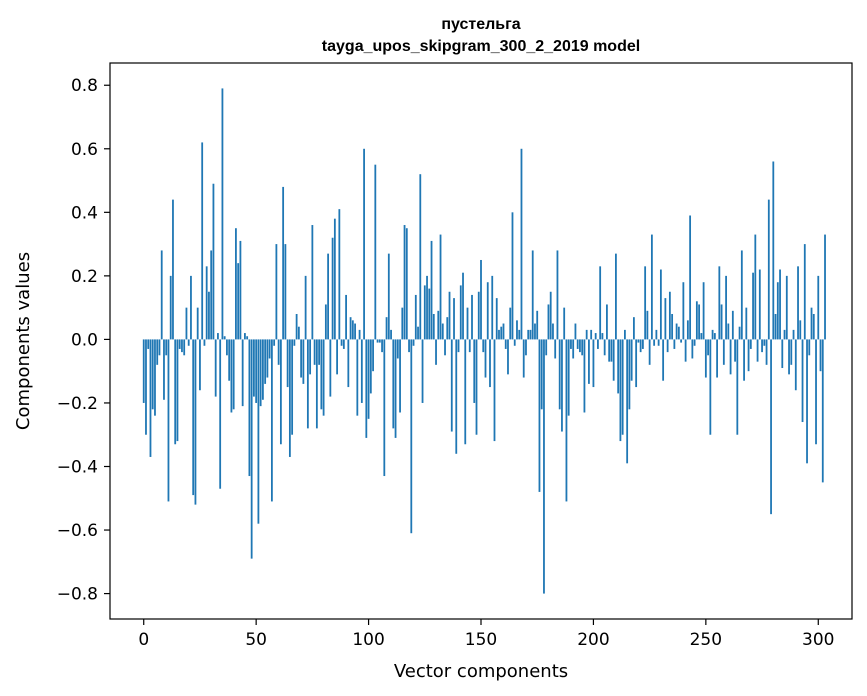  Describe the element at coordinates (368, 640) in the screenshot. I see `x-tick-label: 100` at that location.